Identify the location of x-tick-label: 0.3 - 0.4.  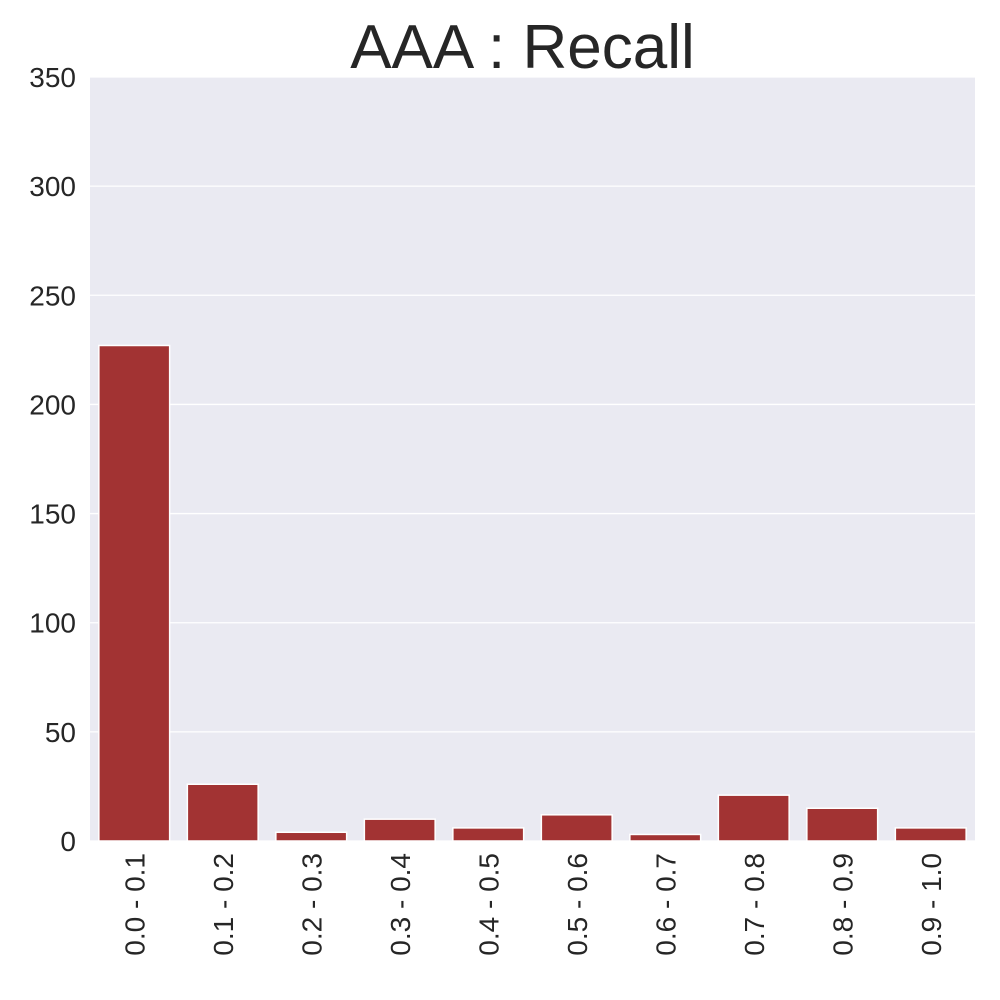
(400, 904).